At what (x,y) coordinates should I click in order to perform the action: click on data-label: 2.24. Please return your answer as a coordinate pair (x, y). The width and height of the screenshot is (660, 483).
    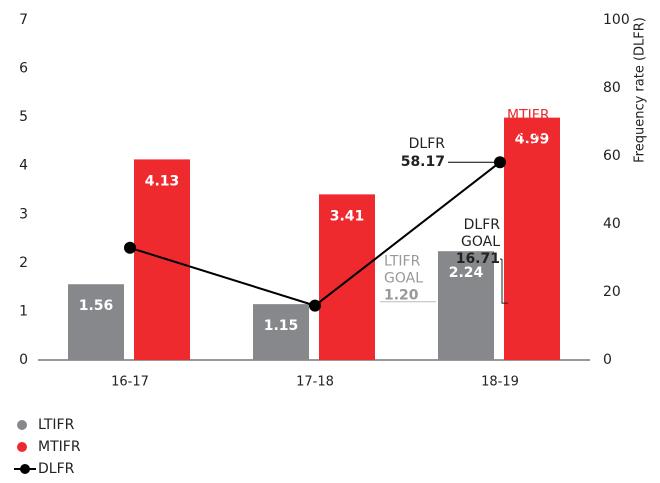
    Looking at the image, I should click on (466, 273).